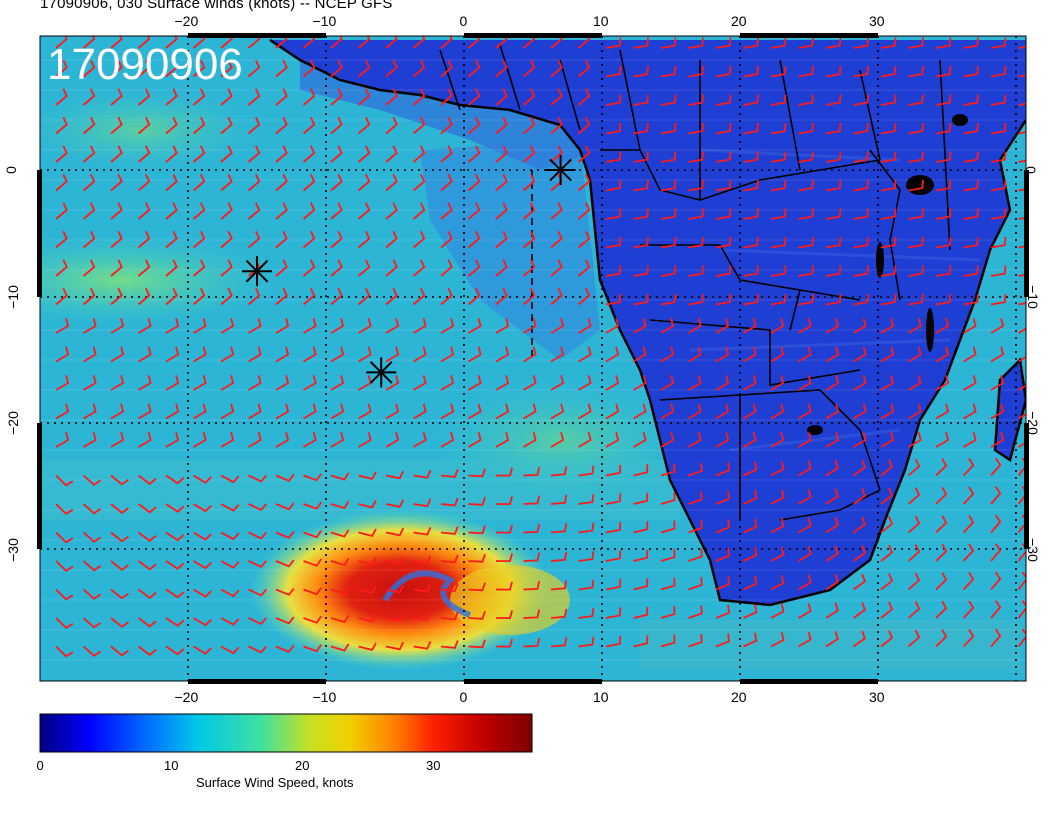 The height and width of the screenshot is (816, 1056). I want to click on lat-label-left: 0, so click(10, 170).